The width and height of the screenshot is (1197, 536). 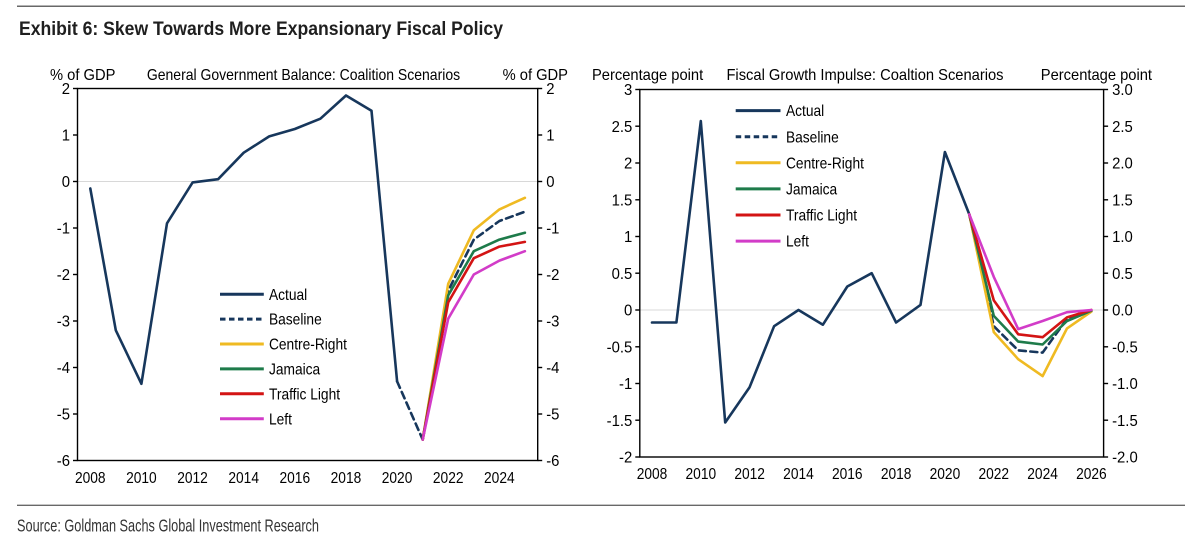 I want to click on svg-text: 1.0, so click(x=1122, y=238).